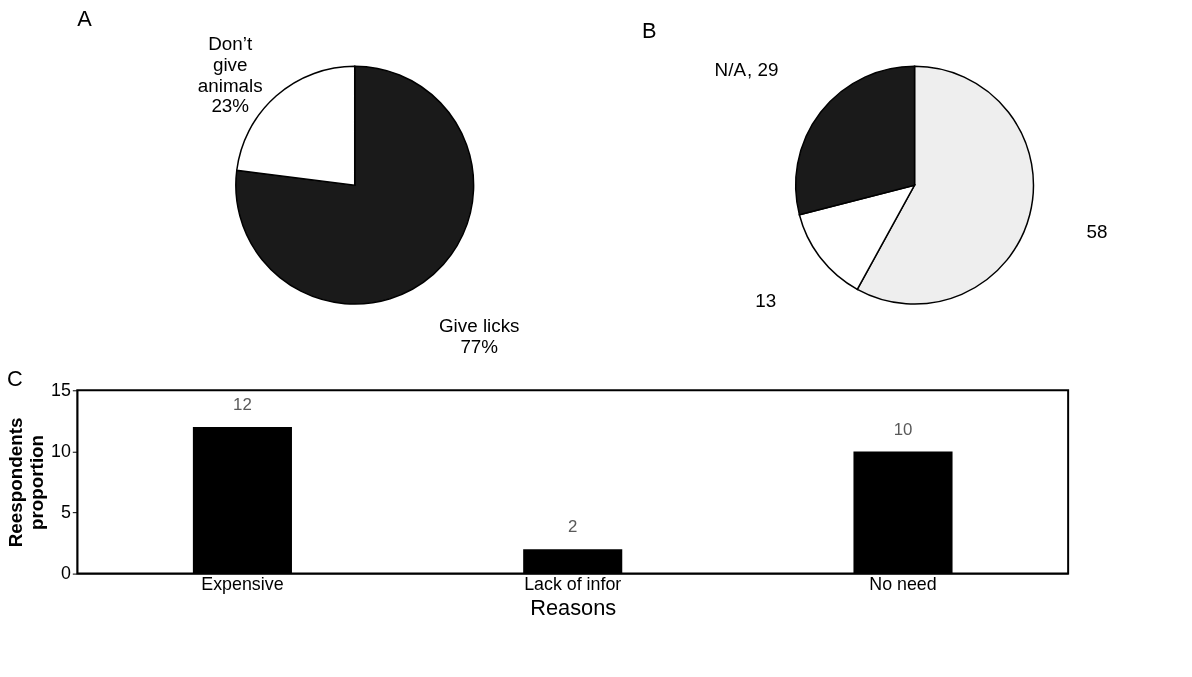  What do you see at coordinates (573, 527) in the screenshot?
I see `data-label: 2` at bounding box center [573, 527].